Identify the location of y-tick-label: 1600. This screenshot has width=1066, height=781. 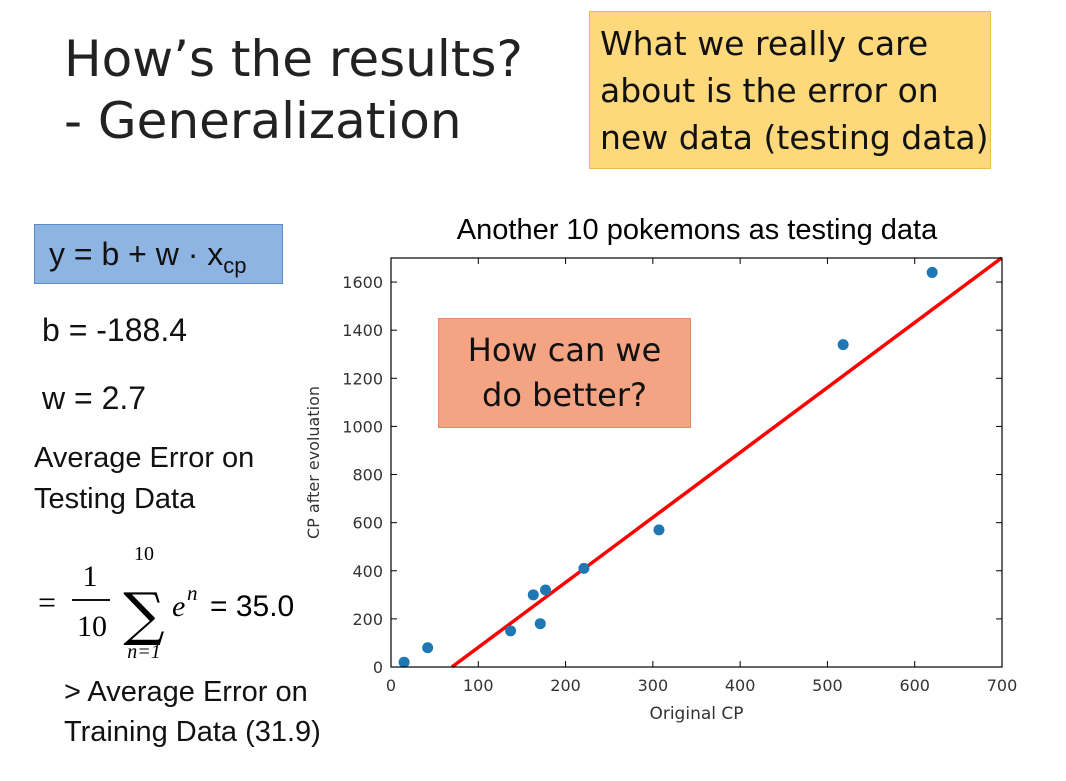
(362, 282).